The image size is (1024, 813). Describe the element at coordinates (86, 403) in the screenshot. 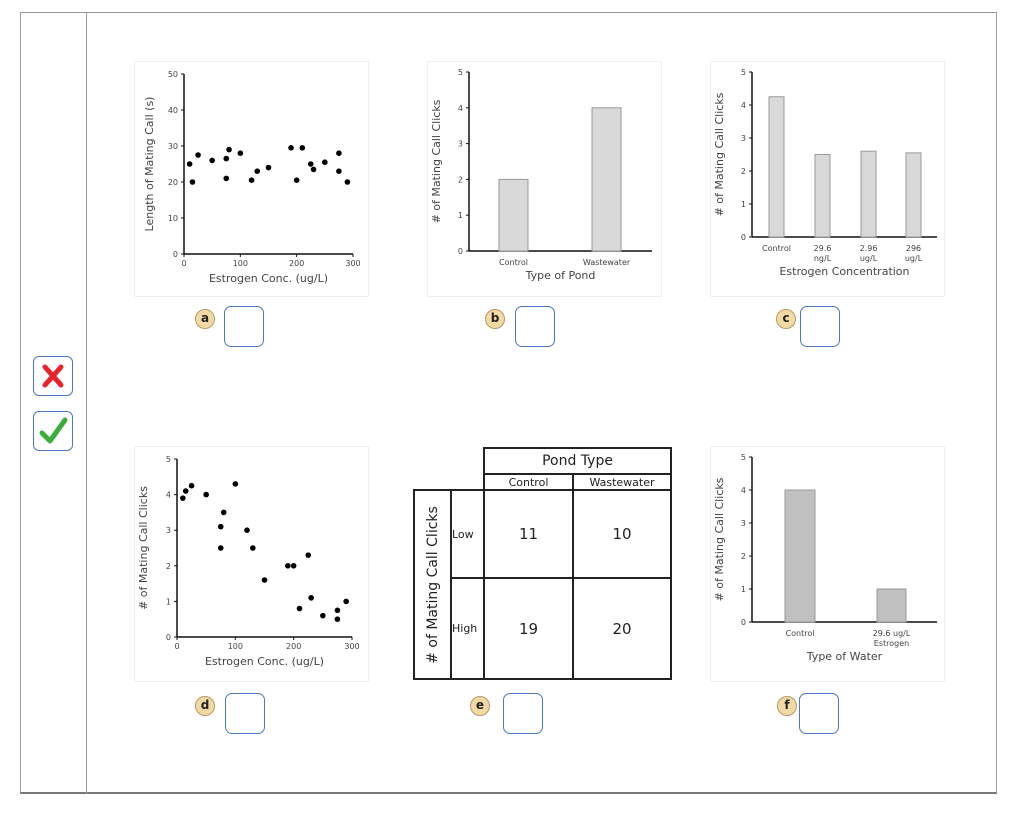

I see `sidebar-divider` at that location.